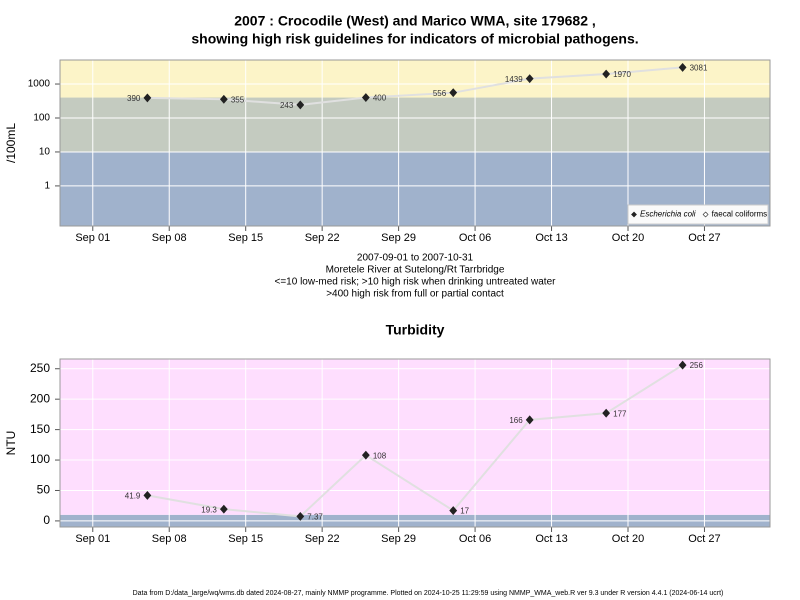  I want to click on y-tick-label: 200, so click(40, 398).